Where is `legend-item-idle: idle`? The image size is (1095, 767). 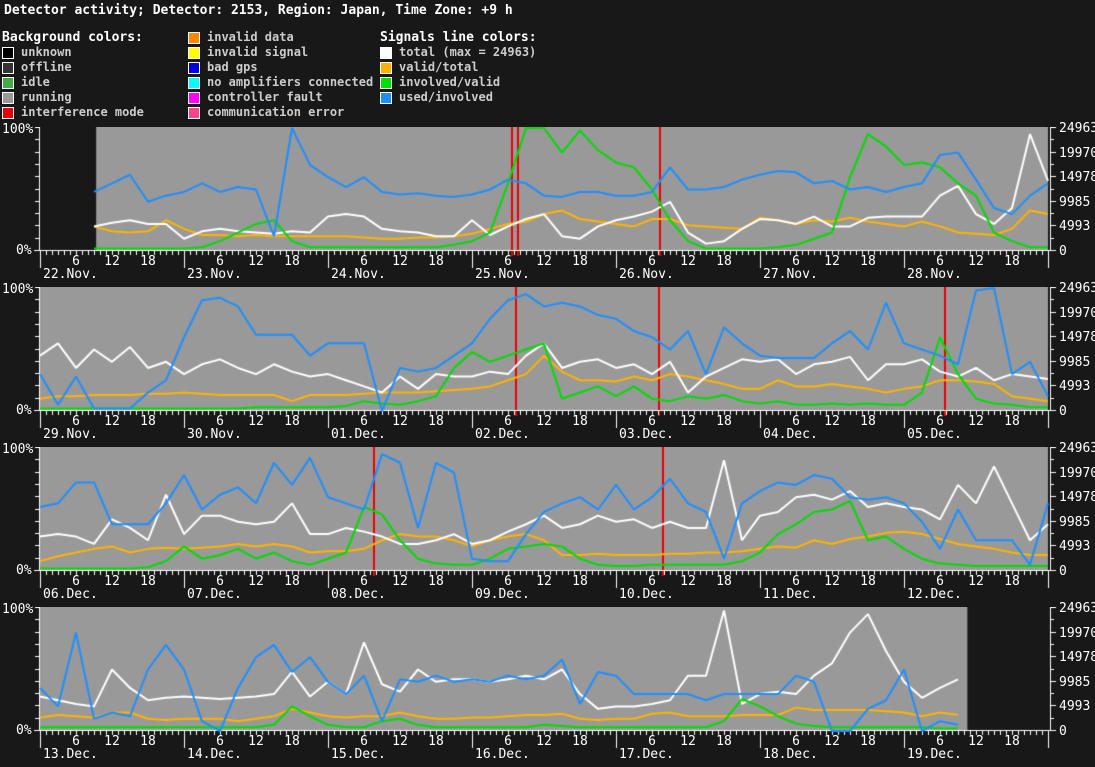 legend-item-idle: idle is located at coordinates (73, 82).